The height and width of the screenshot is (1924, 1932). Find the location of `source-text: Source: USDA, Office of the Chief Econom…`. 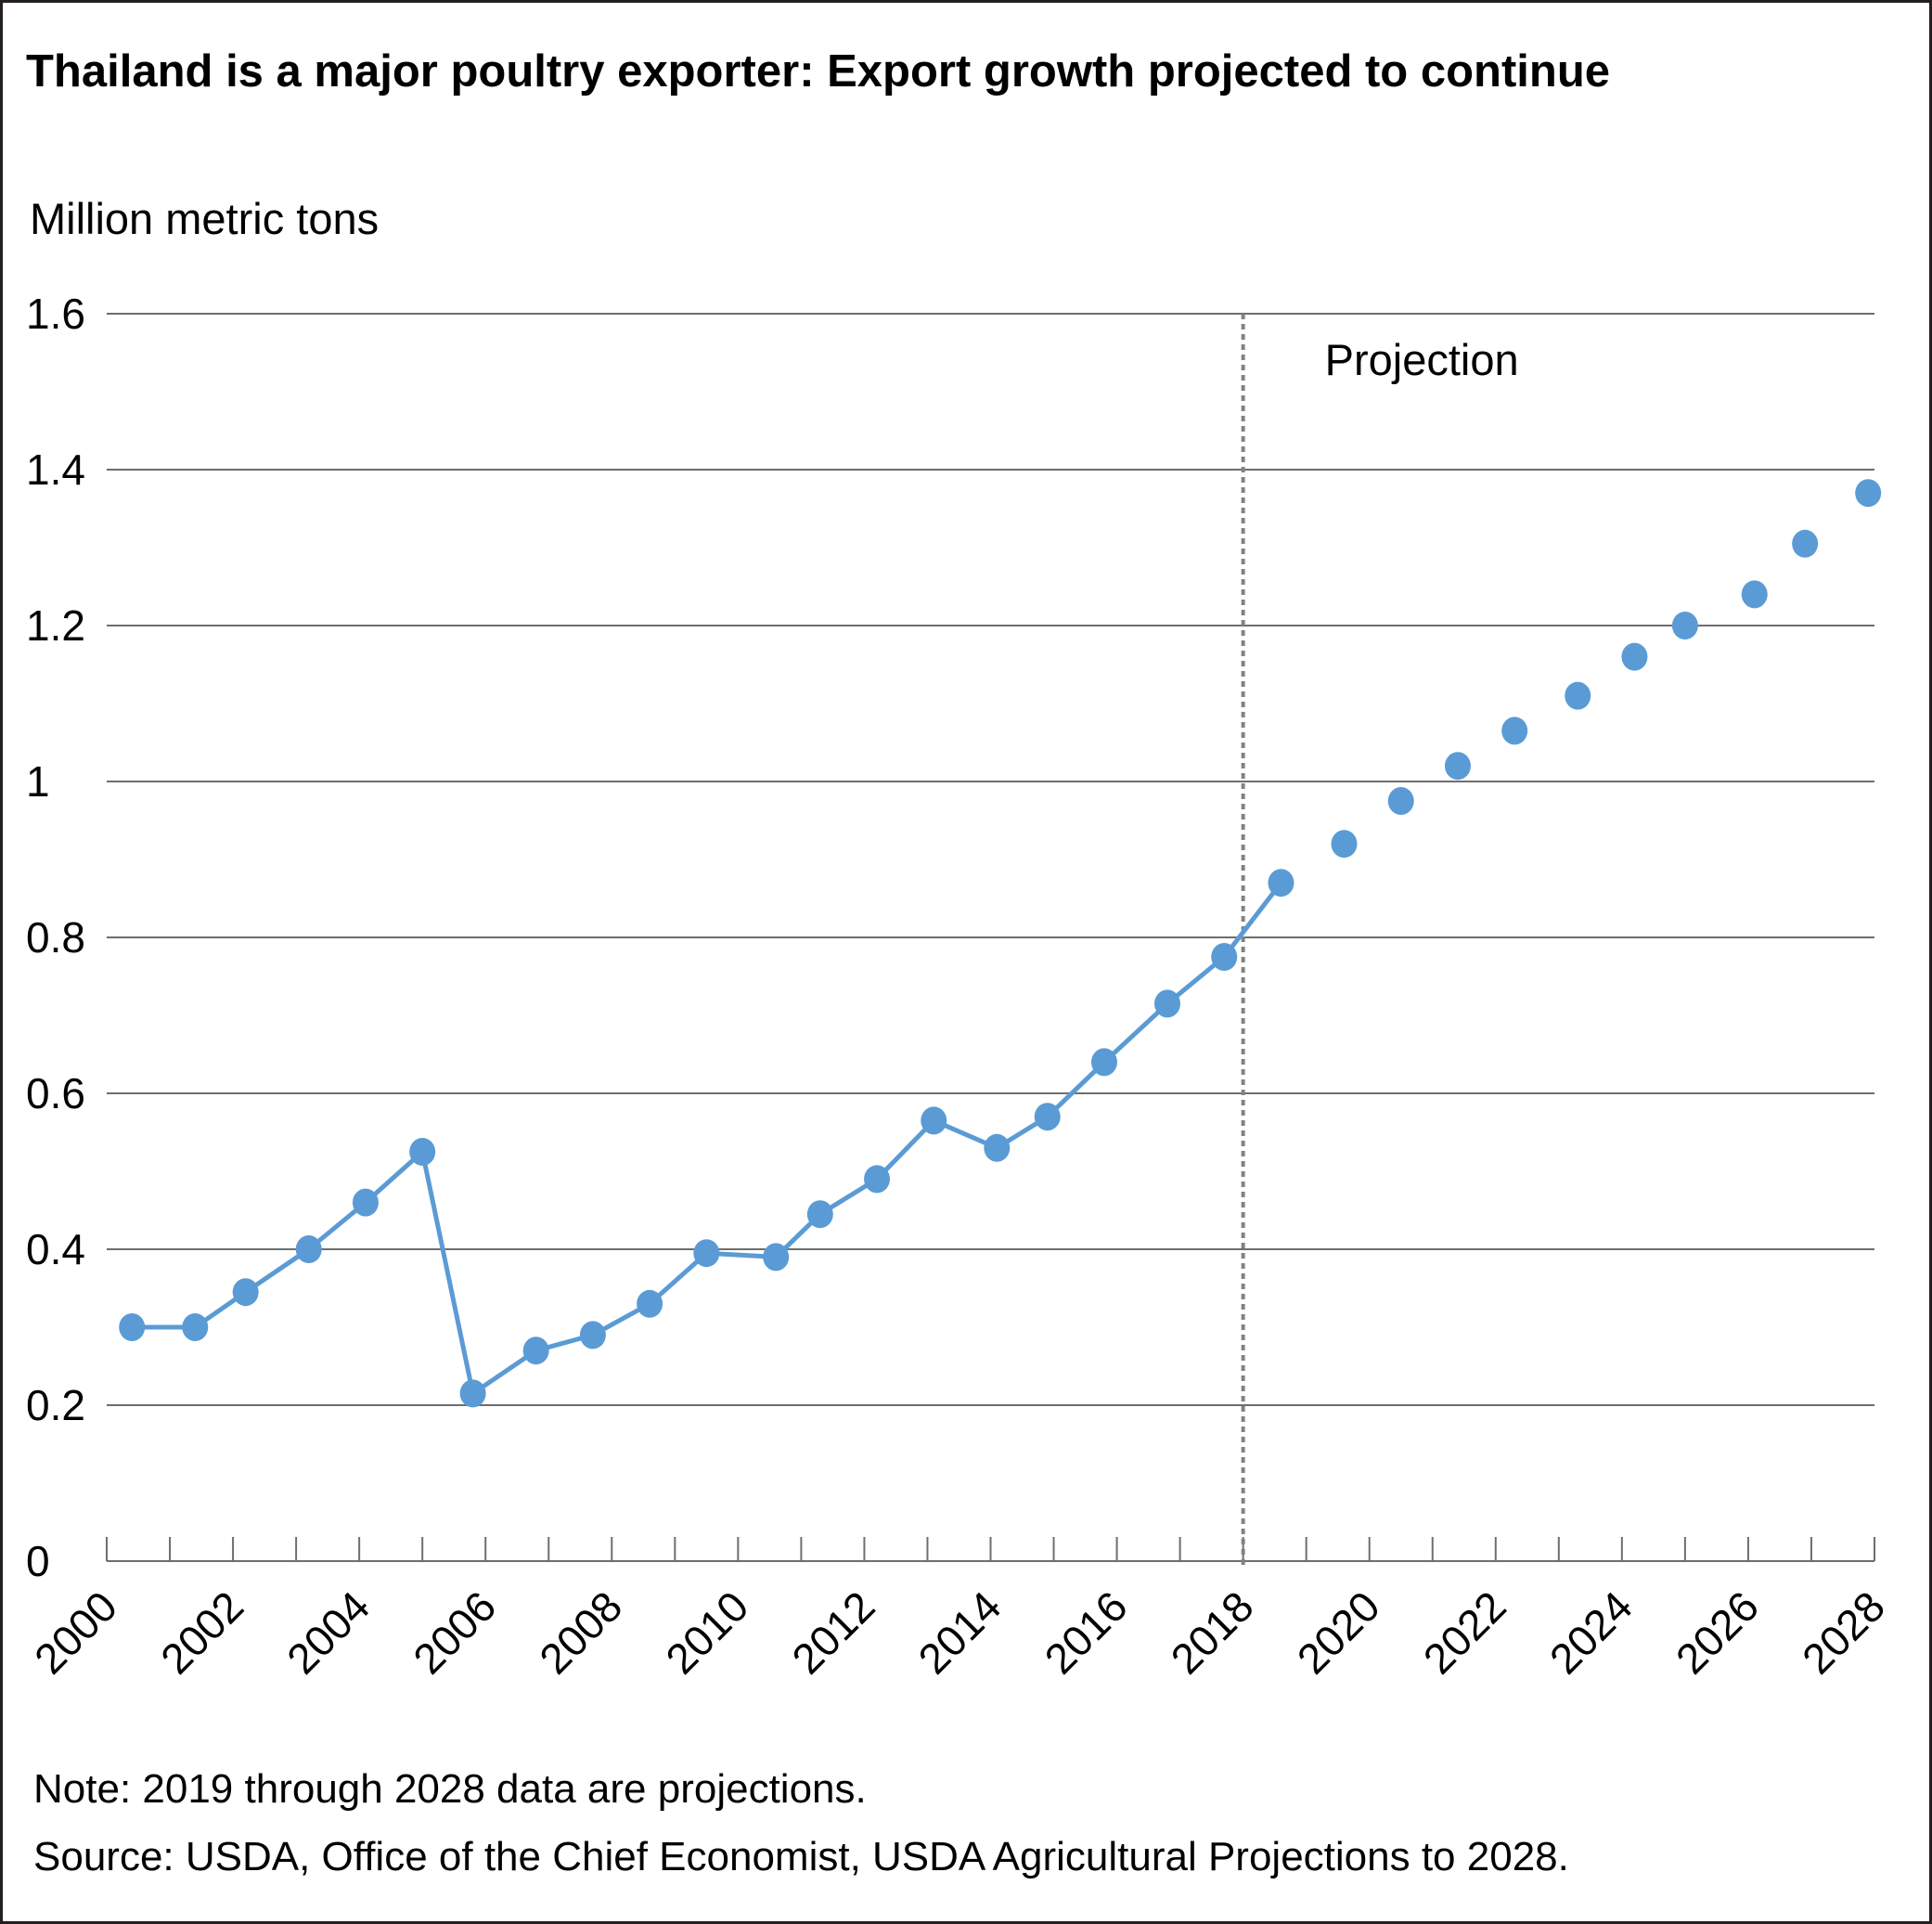

source-text: Source: USDA, Office of the Chief Econom… is located at coordinates (801, 1856).